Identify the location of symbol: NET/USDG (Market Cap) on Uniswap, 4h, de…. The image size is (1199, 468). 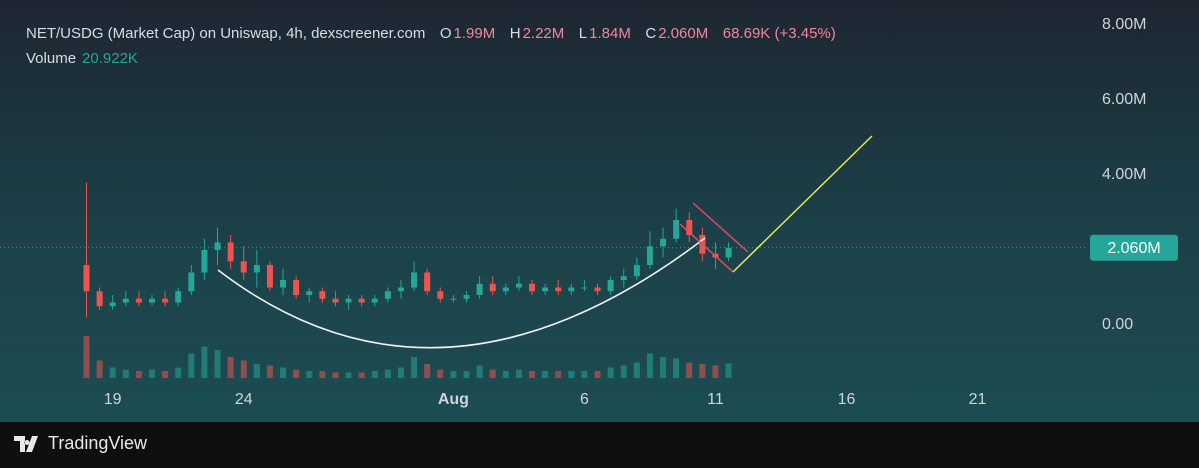
(226, 33).